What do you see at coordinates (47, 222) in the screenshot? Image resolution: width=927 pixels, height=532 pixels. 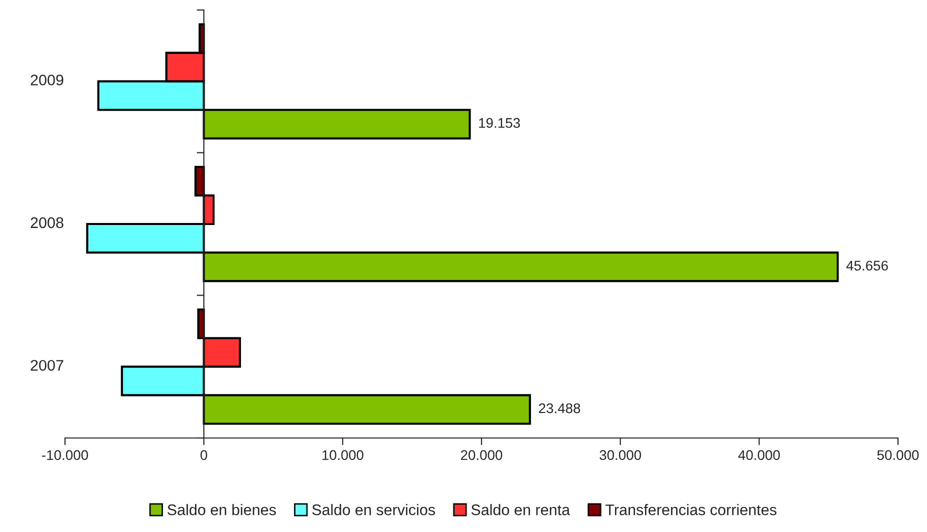 I see `y-tick-label: 2008` at bounding box center [47, 222].